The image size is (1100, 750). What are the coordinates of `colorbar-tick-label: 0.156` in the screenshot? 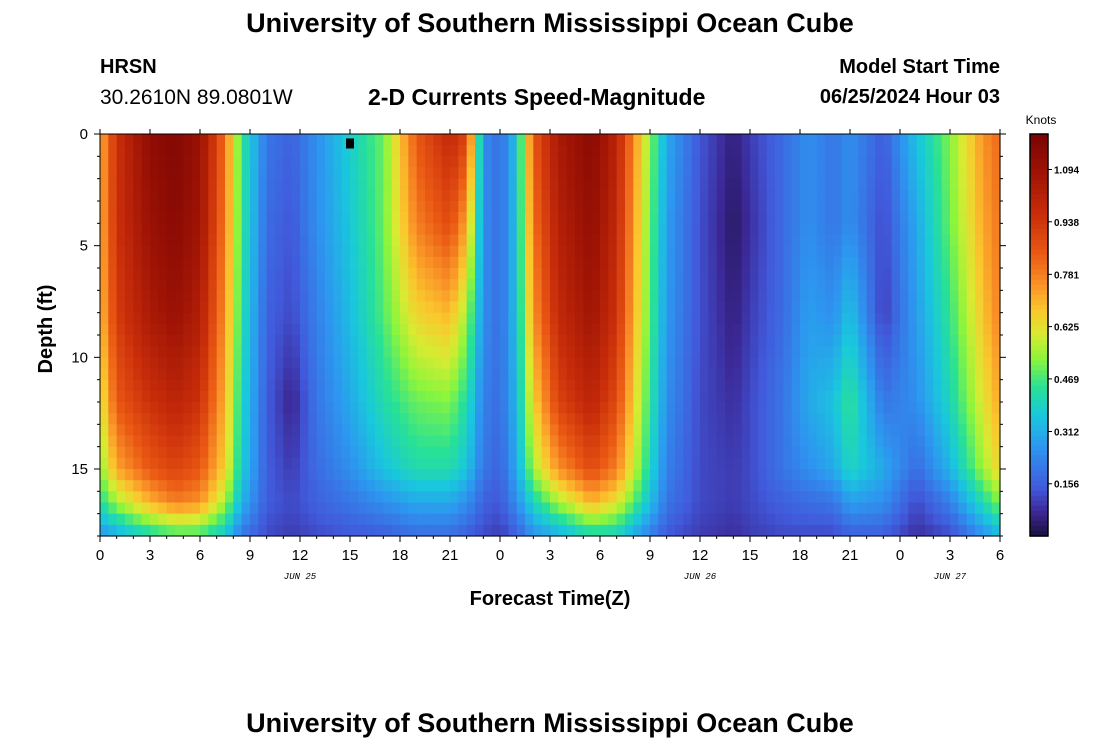 It's located at (1066, 485).